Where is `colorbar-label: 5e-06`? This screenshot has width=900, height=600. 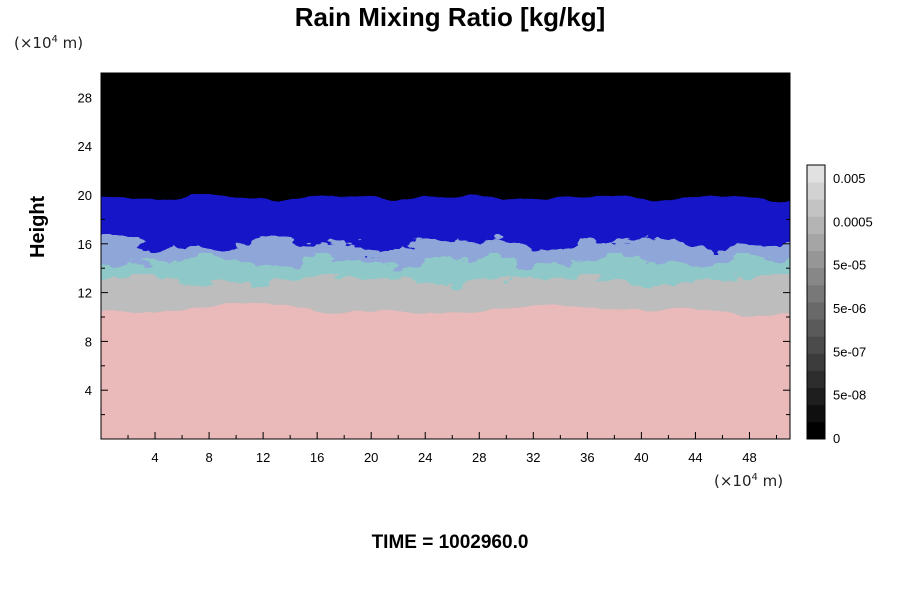
colorbar-label: 5e-06 is located at coordinates (849, 308).